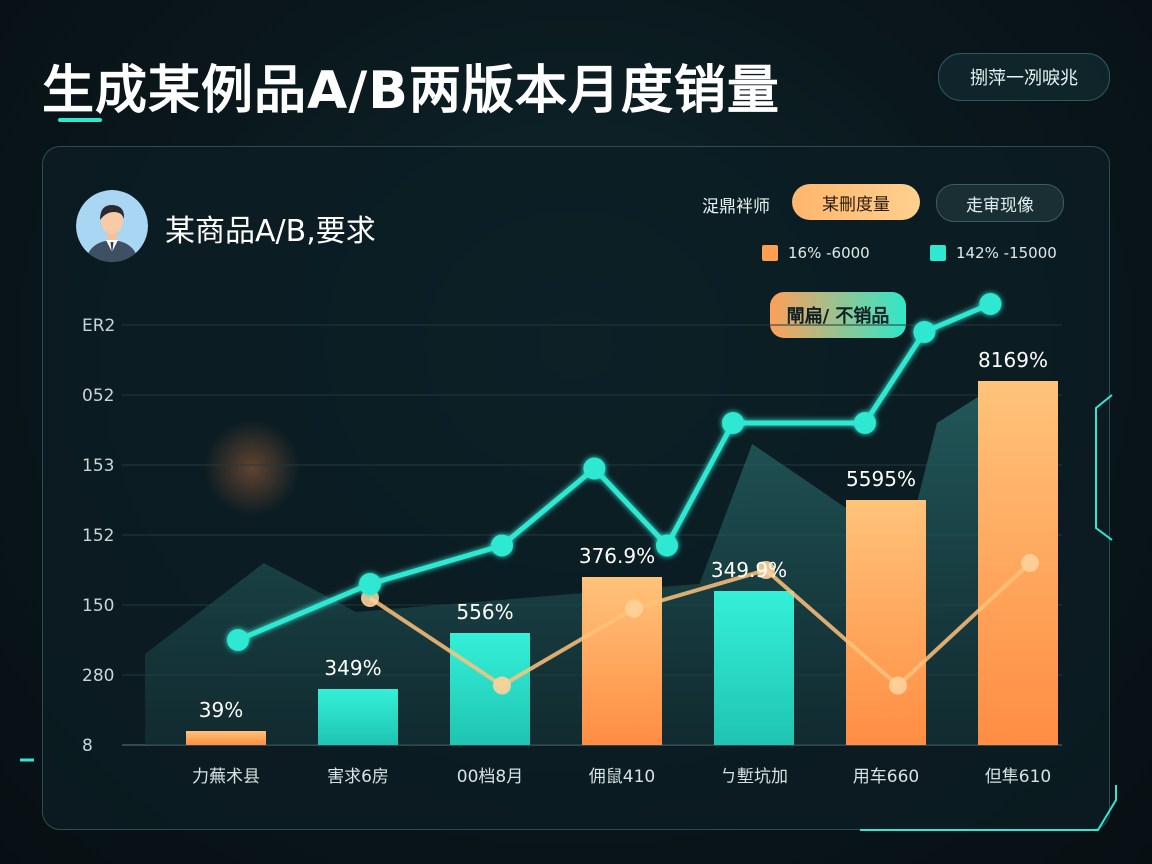 The image size is (1152, 864). What do you see at coordinates (80, 120) in the screenshot?
I see `title-underline` at bounding box center [80, 120].